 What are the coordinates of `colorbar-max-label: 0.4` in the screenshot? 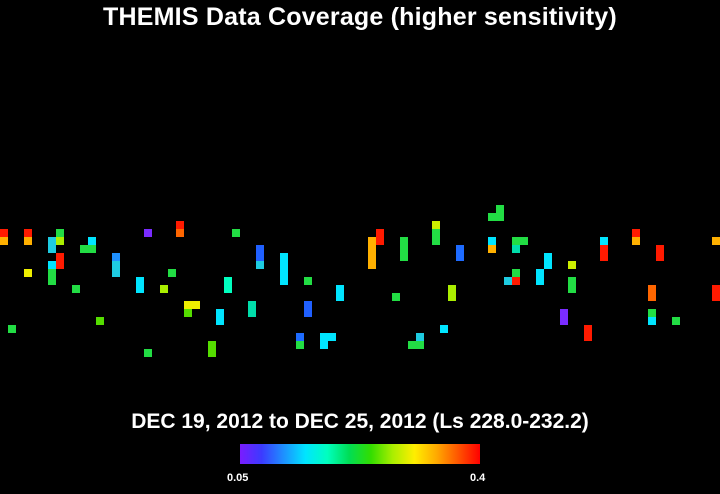 It's located at (478, 478).